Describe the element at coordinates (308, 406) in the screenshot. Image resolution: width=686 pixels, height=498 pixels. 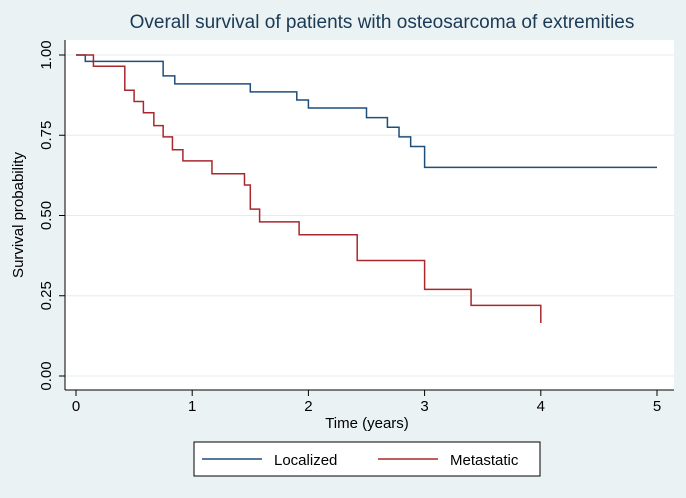
I see `x-tick-label: 2` at that location.